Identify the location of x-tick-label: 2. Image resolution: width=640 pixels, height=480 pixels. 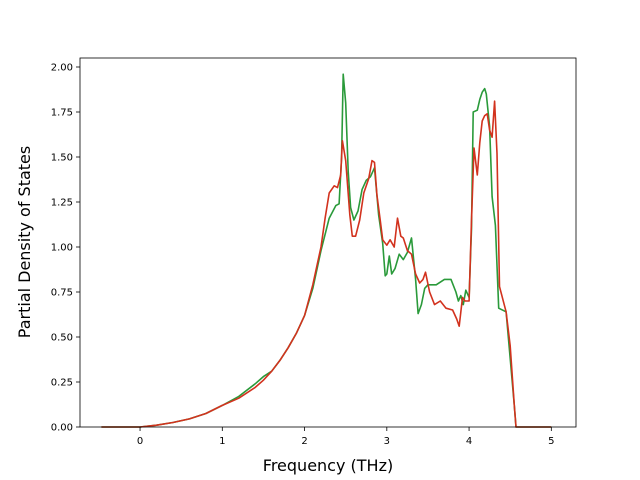
(304, 441).